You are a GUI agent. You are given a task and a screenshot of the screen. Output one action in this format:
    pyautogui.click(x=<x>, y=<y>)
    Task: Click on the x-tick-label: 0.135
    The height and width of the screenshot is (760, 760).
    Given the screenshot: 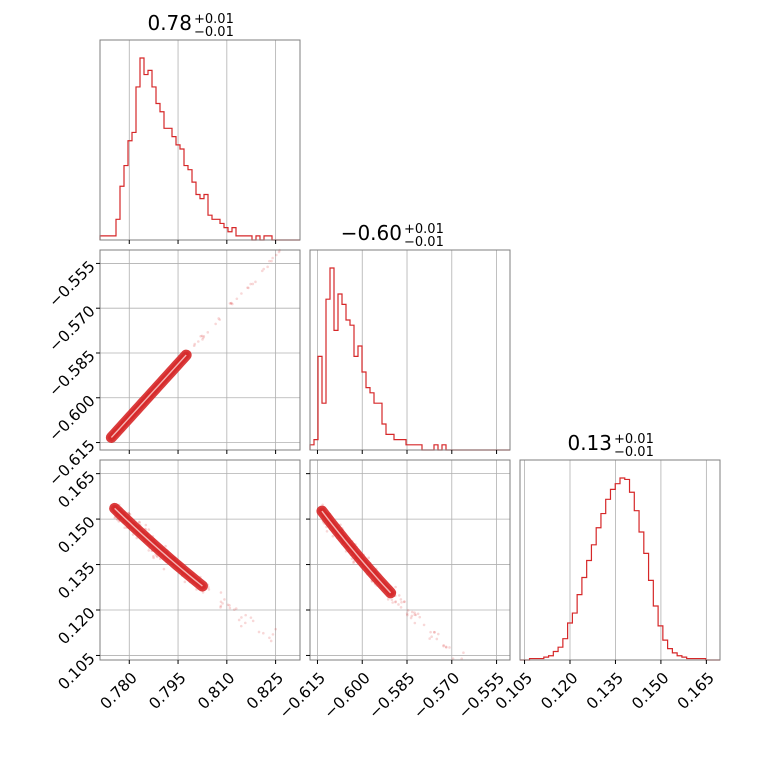 What is the action you would take?
    pyautogui.click(x=605, y=691)
    